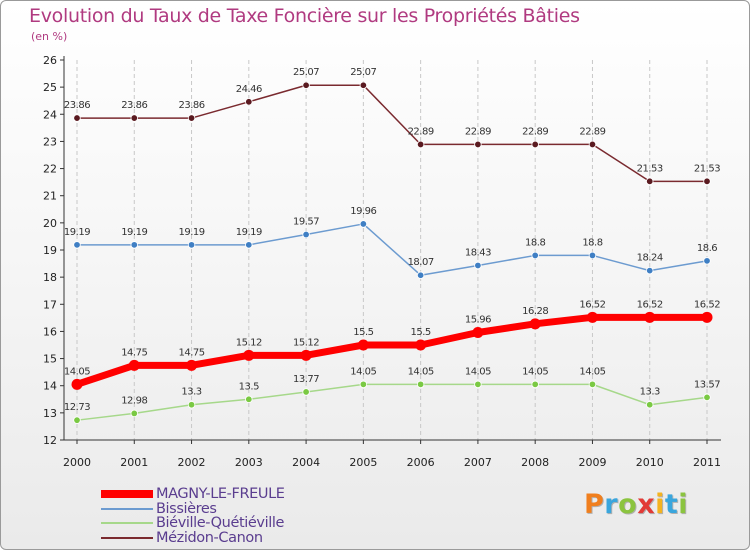  I want to click on x-tick-label: 2007, so click(478, 462).